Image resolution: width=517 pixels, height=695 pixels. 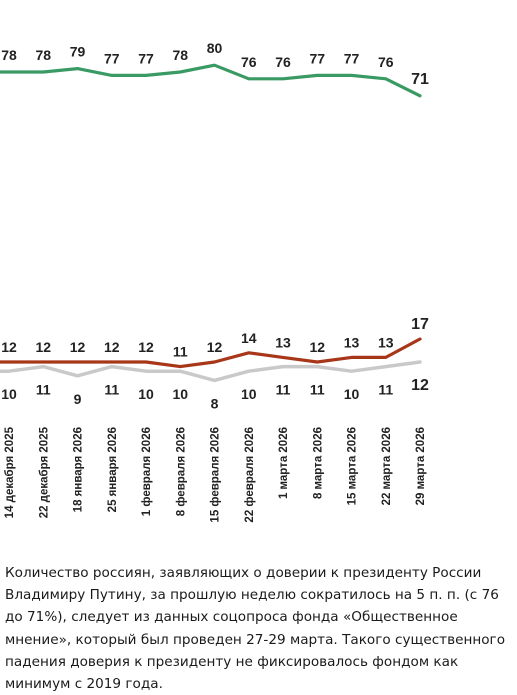 What do you see at coordinates (44, 472) in the screenshot?
I see `x-tick-label: 22 декабря 2025` at bounding box center [44, 472].